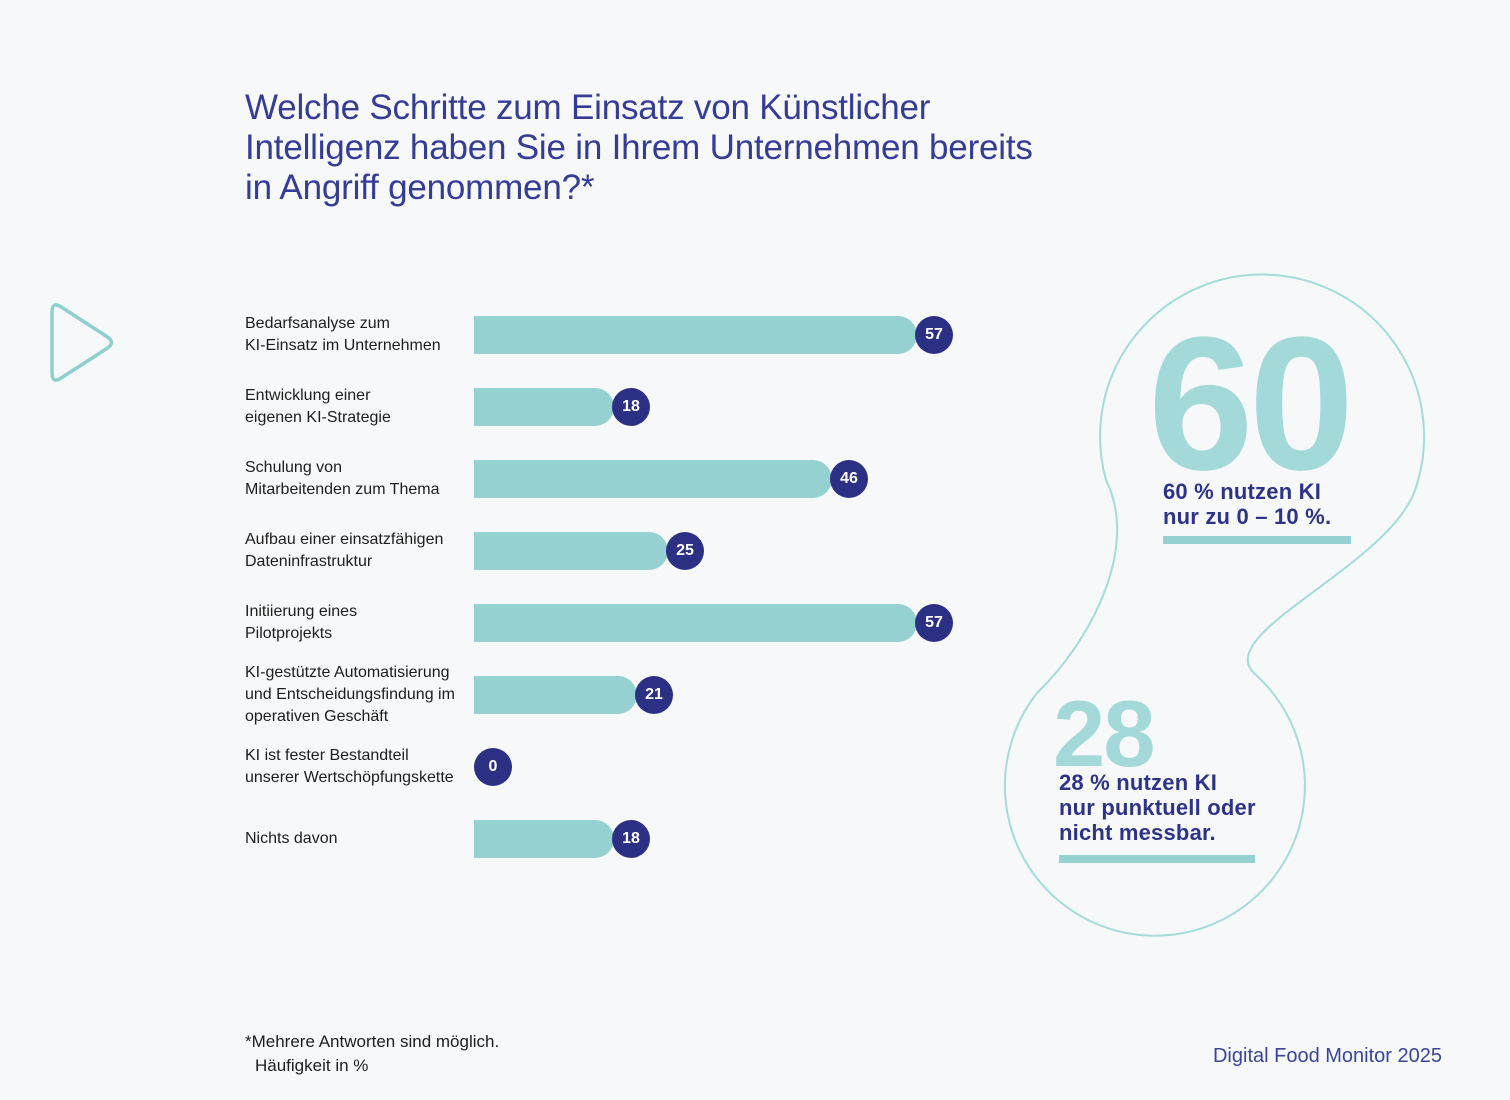 The width and height of the screenshot is (1510, 1100). I want to click on bar-label: Initiierung eines Pilotprojekts, so click(301, 622).